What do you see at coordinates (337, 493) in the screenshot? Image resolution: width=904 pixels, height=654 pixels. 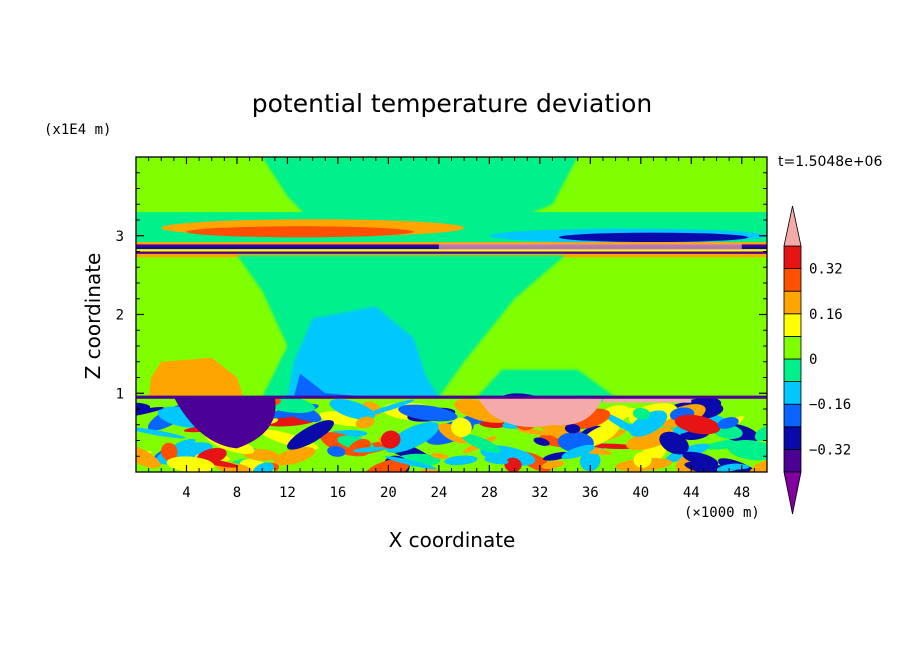 I see `x-tick-label: 16` at bounding box center [337, 493].